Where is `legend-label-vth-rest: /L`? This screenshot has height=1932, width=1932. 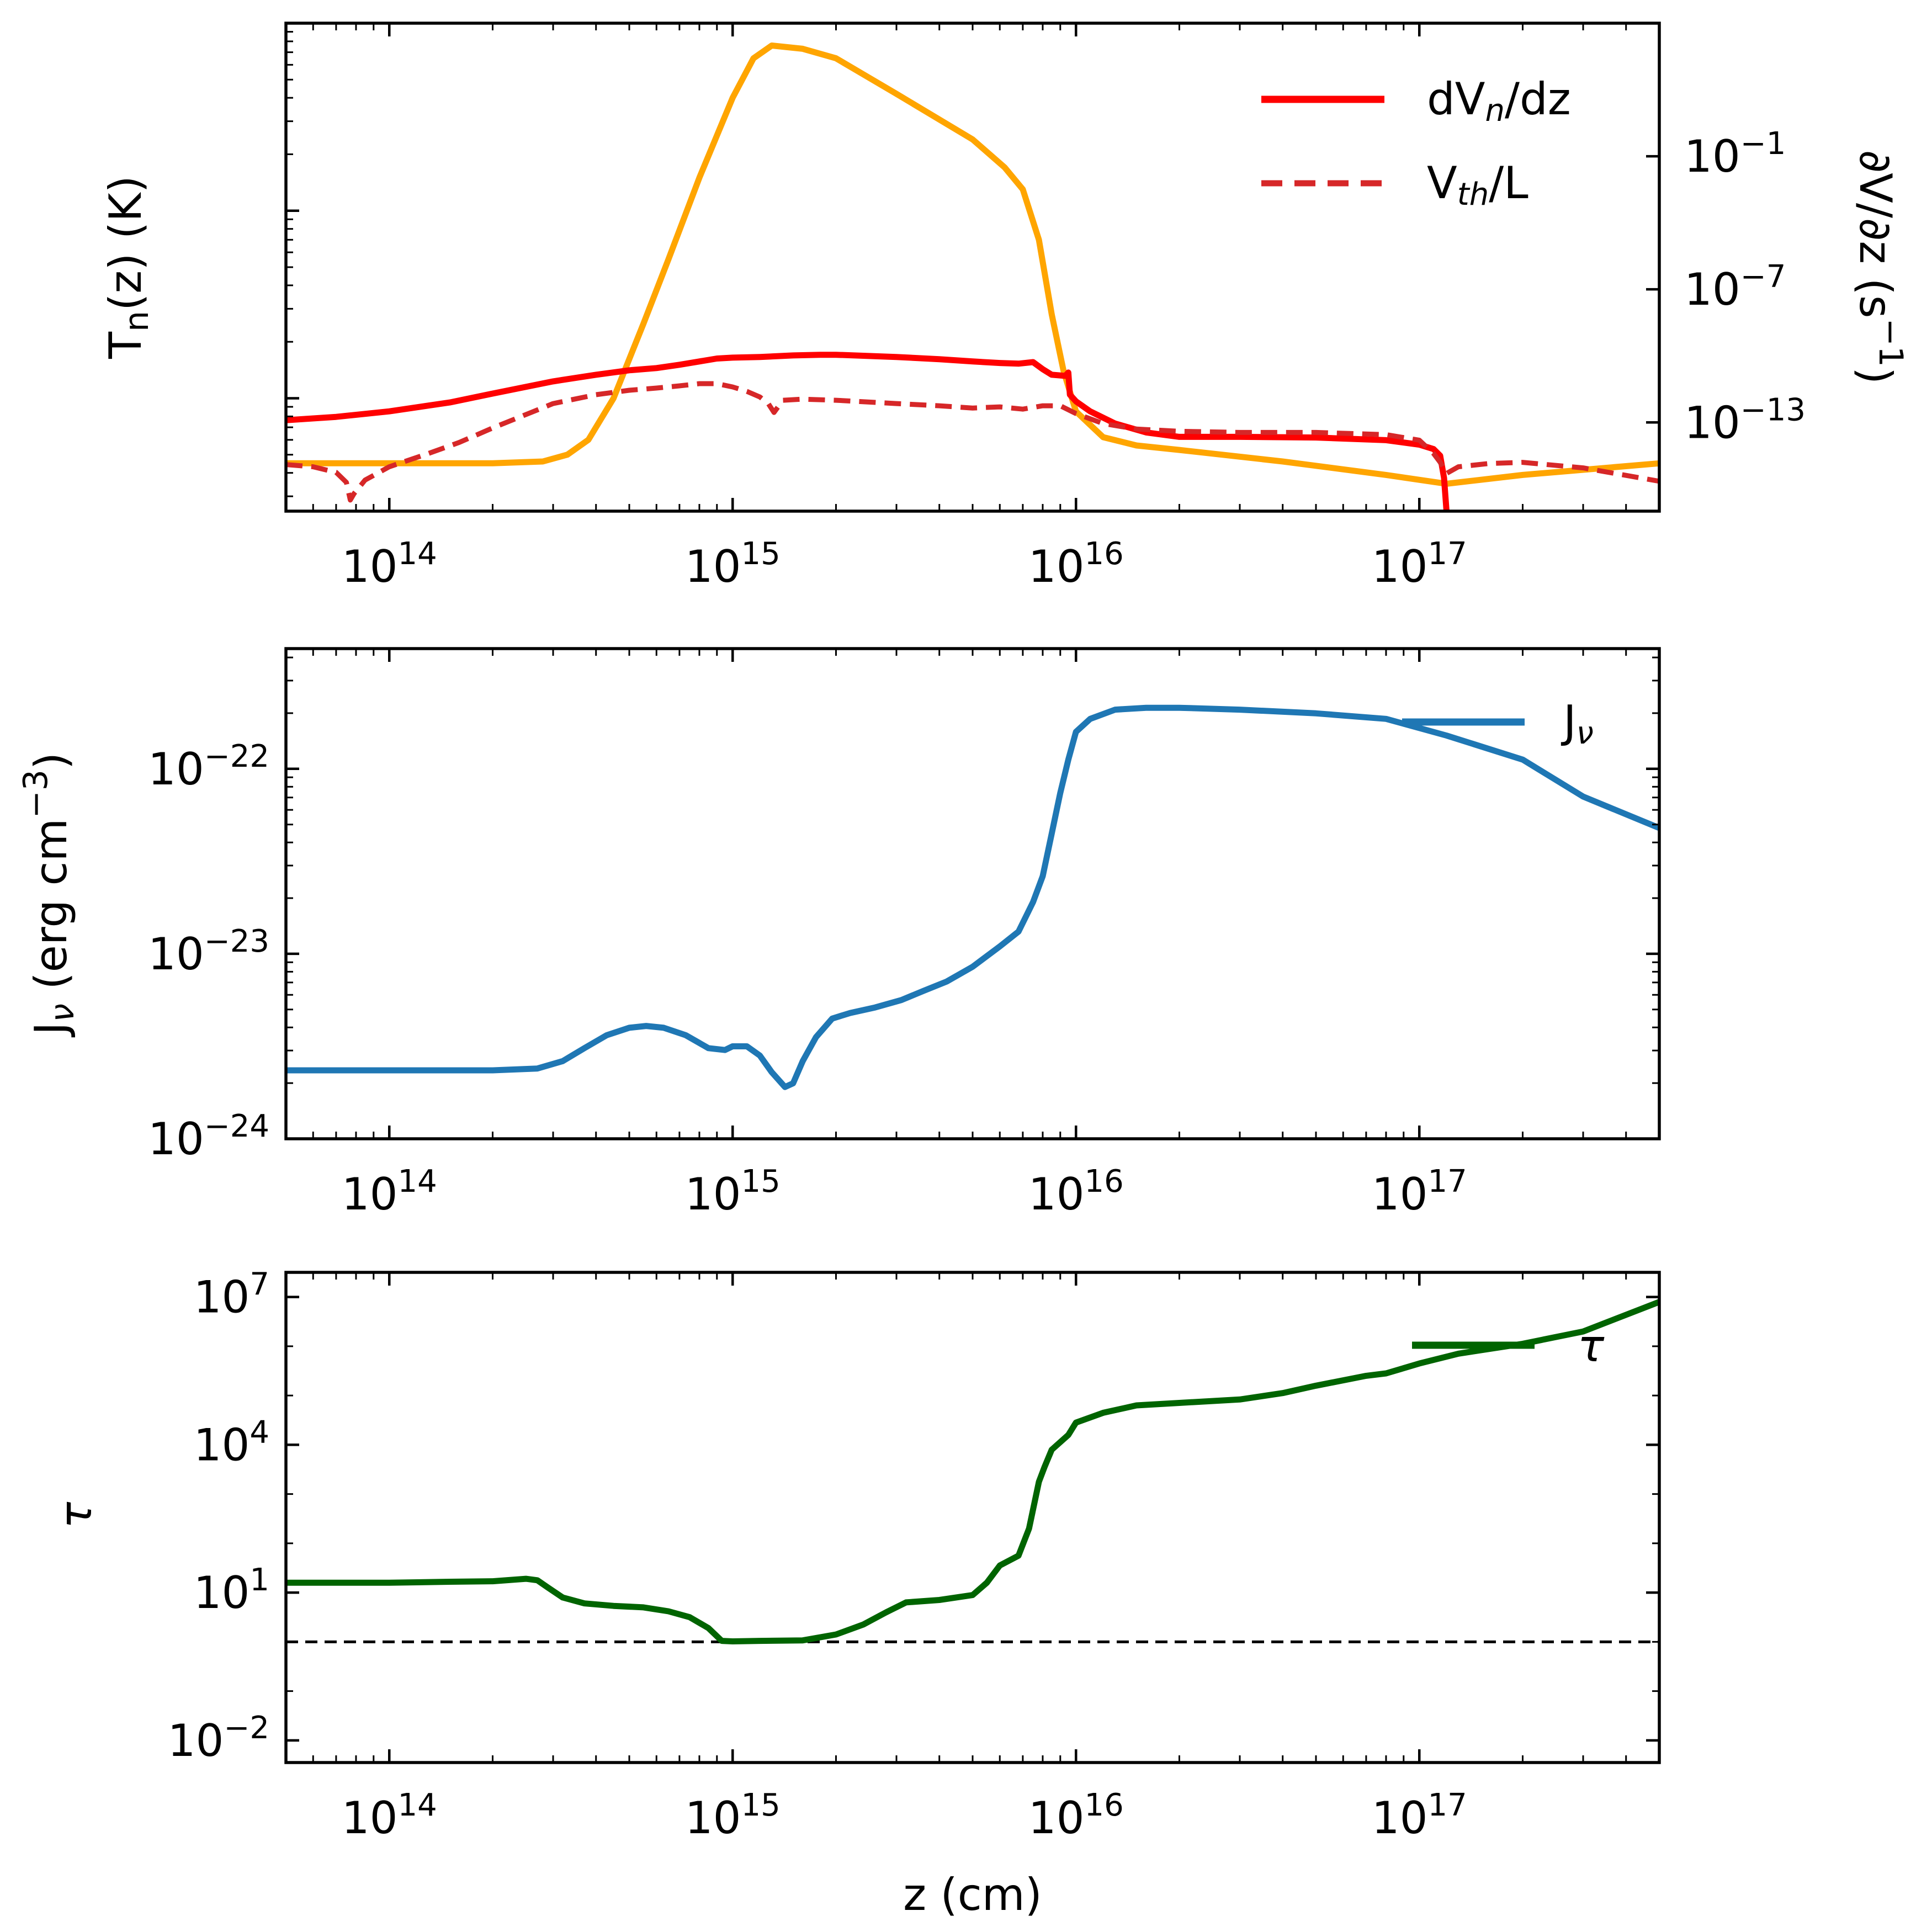
legend-label-vth-rest: /L is located at coordinates (1509, 183).